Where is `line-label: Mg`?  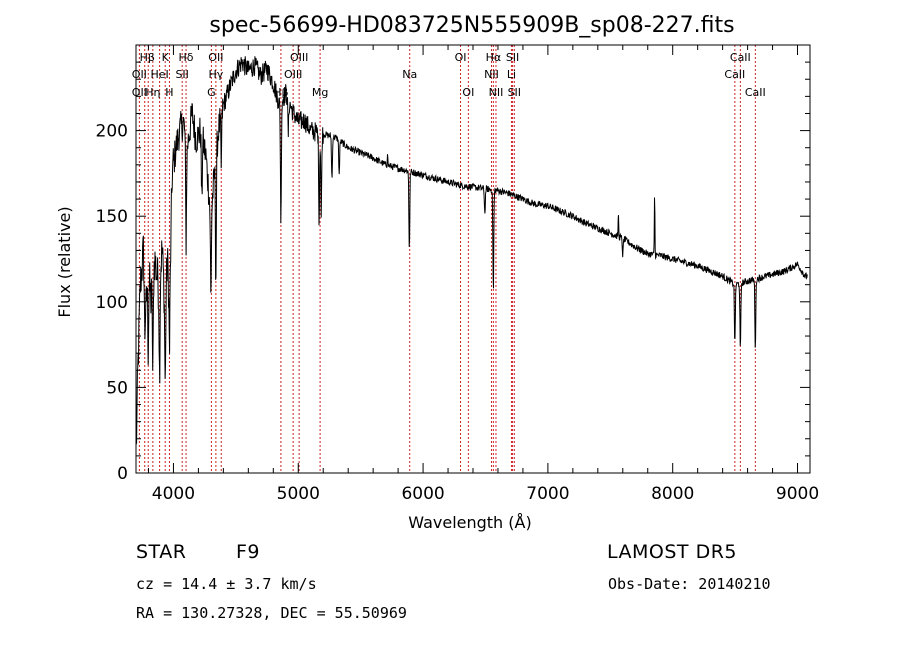 line-label: Mg is located at coordinates (320, 92).